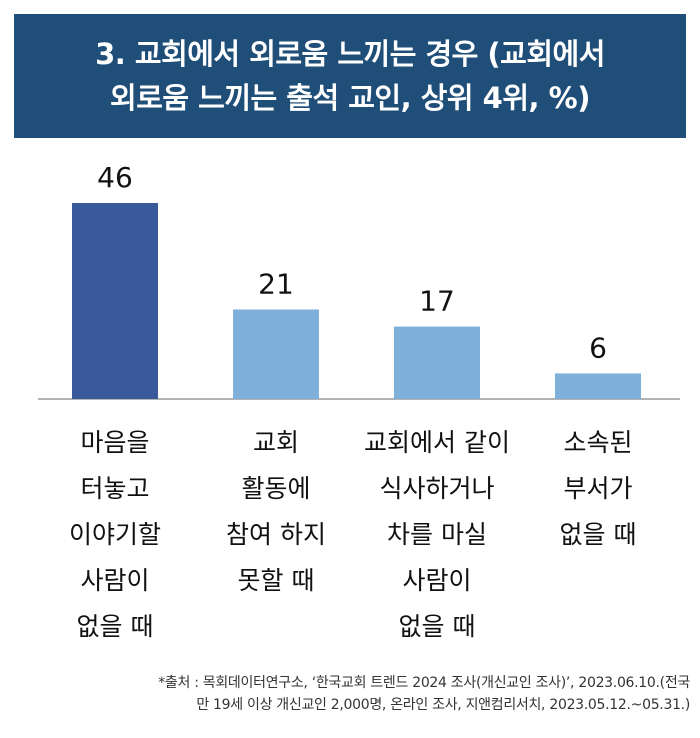 Image resolution: width=700 pixels, height=738 pixels. I want to click on chart-title-line-2: 외로움 느끼는 출석 교인, 상위 4위, %), so click(350, 98).